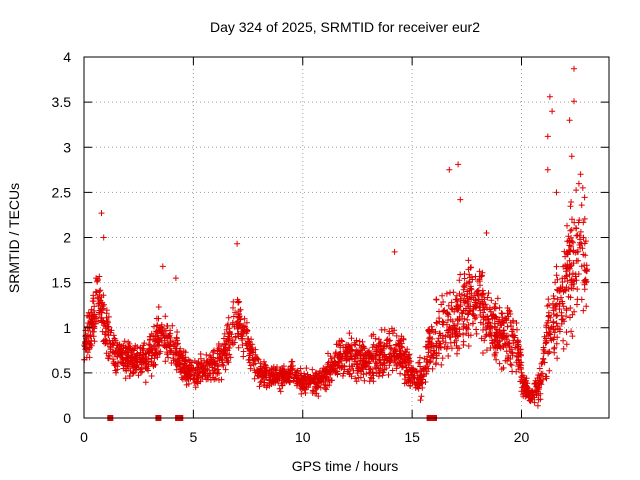 This screenshot has width=640, height=480. What do you see at coordinates (67, 57) in the screenshot?
I see `y-tick-label: 4` at bounding box center [67, 57].